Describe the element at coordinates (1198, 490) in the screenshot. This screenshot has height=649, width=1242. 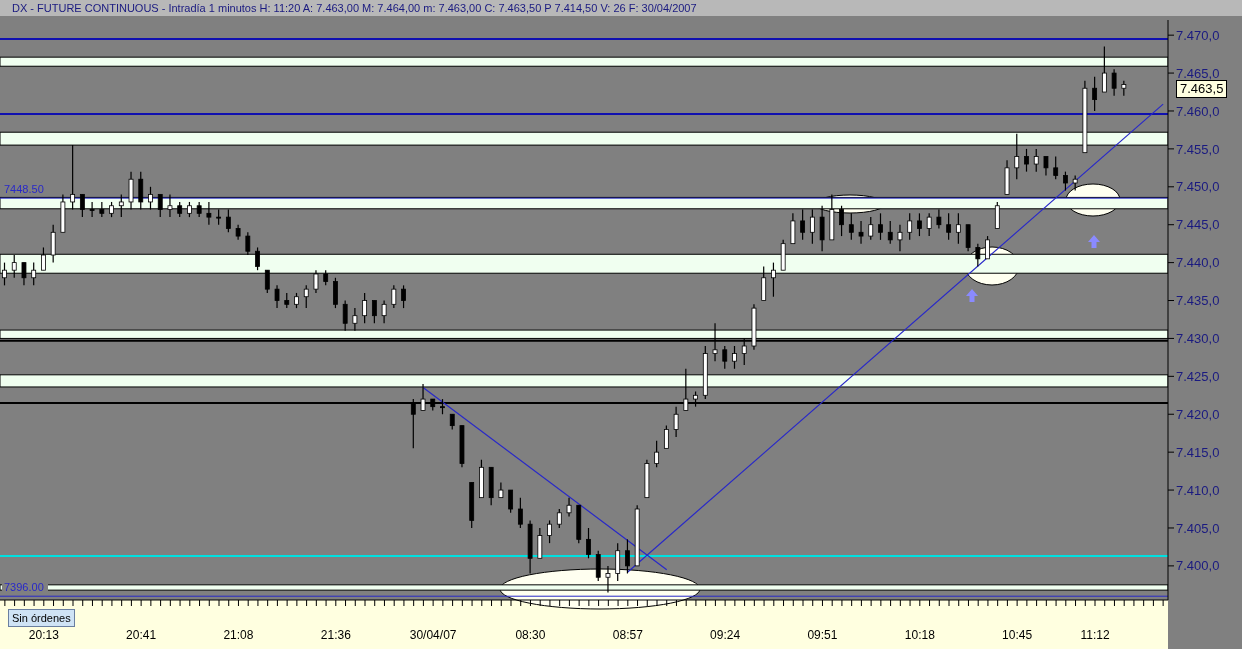
I see `y-tick-label: 7.410,0` at that location.